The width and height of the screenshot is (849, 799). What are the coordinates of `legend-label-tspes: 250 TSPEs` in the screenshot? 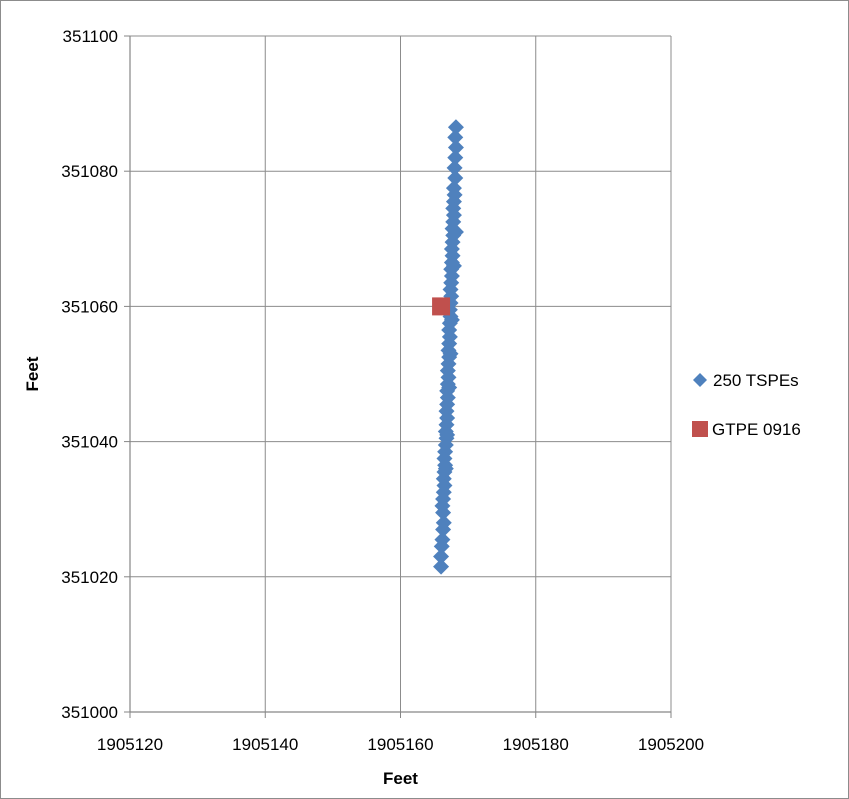 It's located at (756, 380).